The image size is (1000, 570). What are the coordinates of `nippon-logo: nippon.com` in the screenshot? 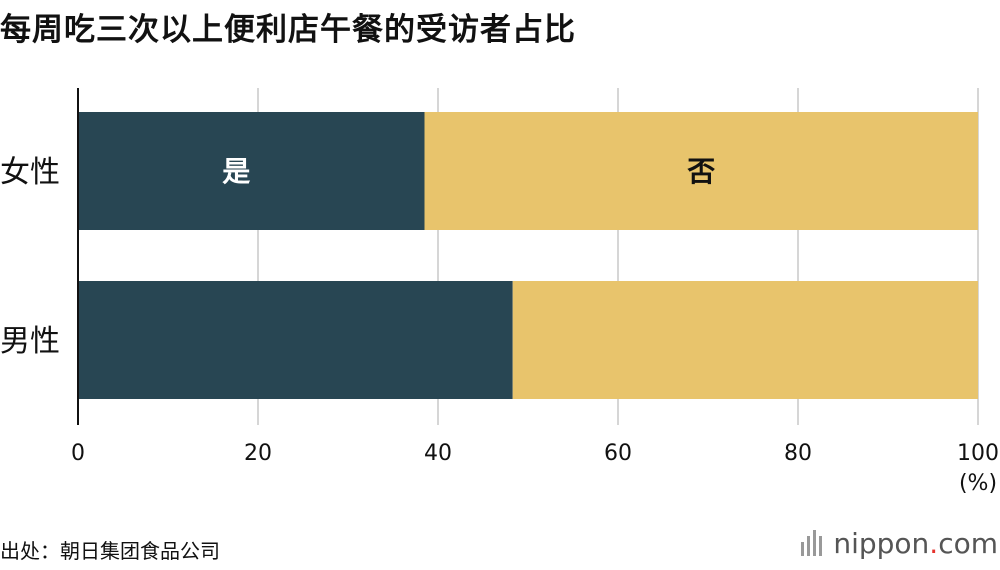 It's located at (899, 545).